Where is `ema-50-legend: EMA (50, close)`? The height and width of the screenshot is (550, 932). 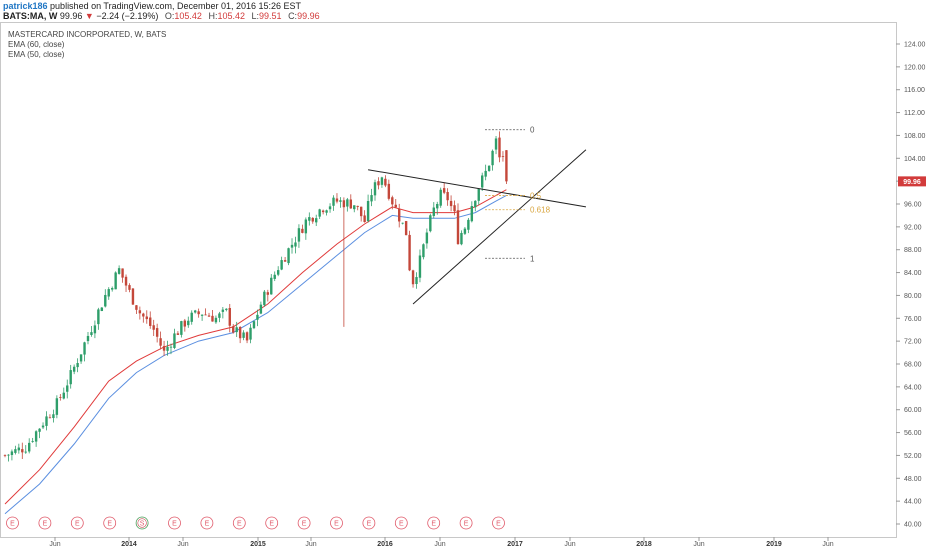
ema-50-legend: EMA (50, close) is located at coordinates (36, 54).